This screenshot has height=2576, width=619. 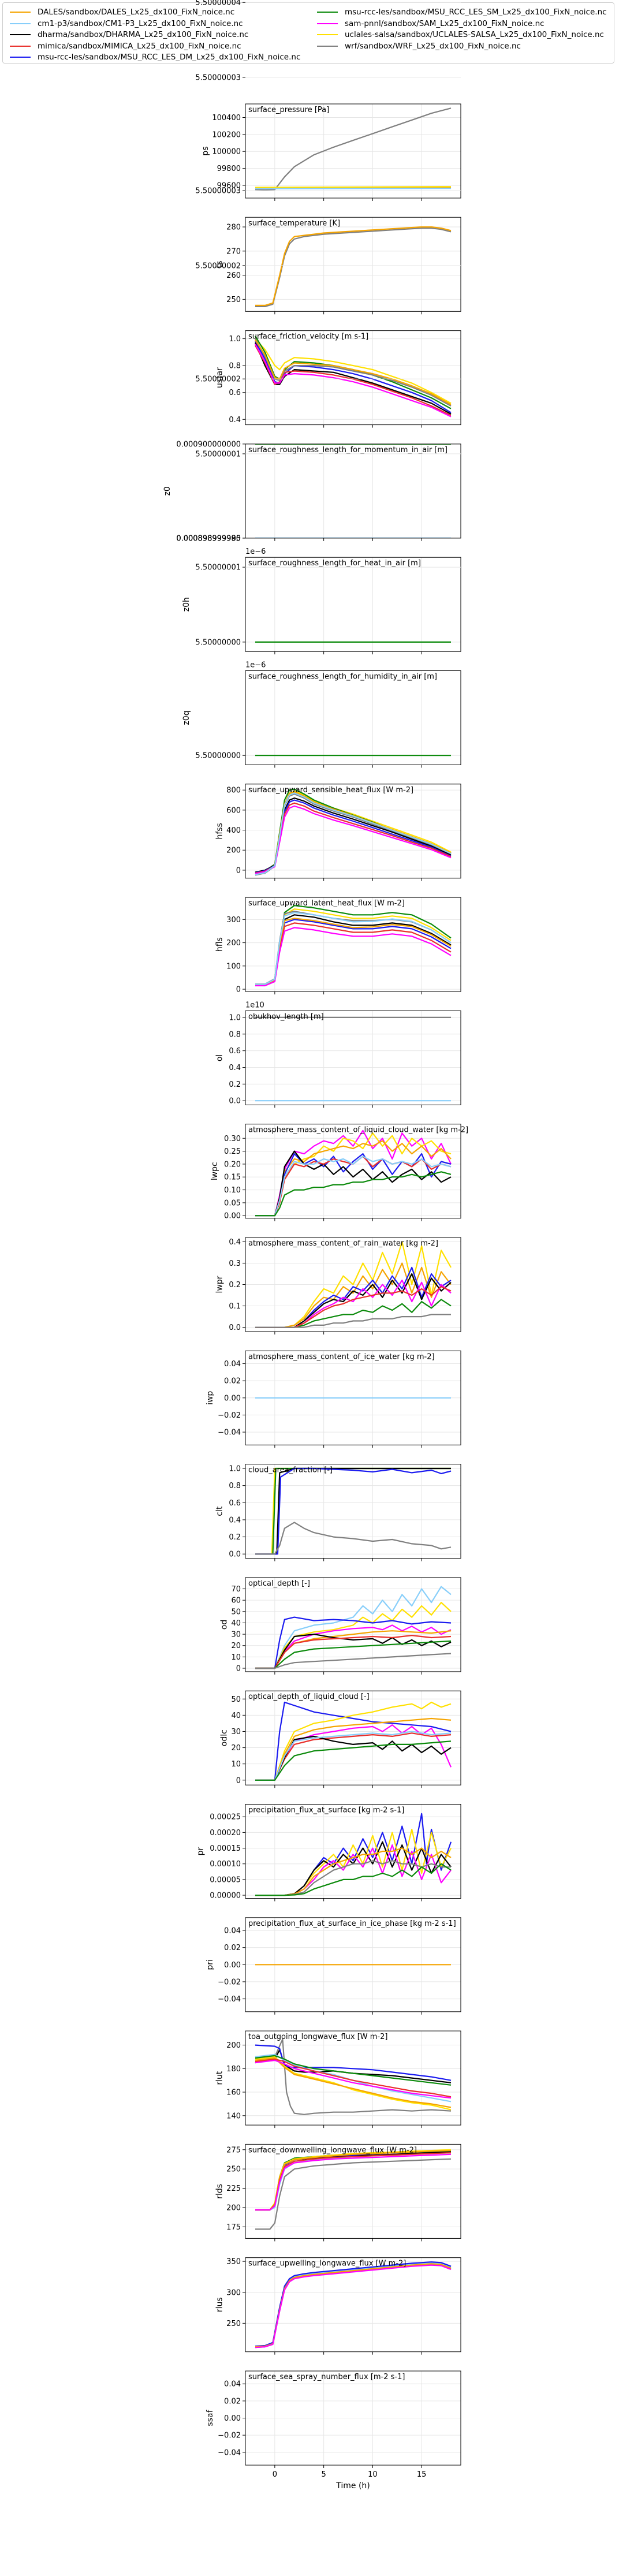 I want to click on chart-title: surface_temperature [K], so click(x=294, y=223).